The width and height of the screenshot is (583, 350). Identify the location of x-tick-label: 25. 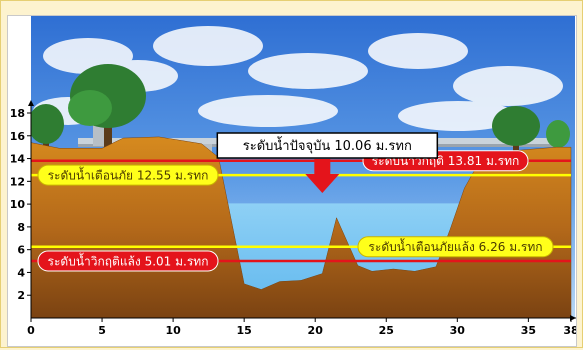
(386, 330).